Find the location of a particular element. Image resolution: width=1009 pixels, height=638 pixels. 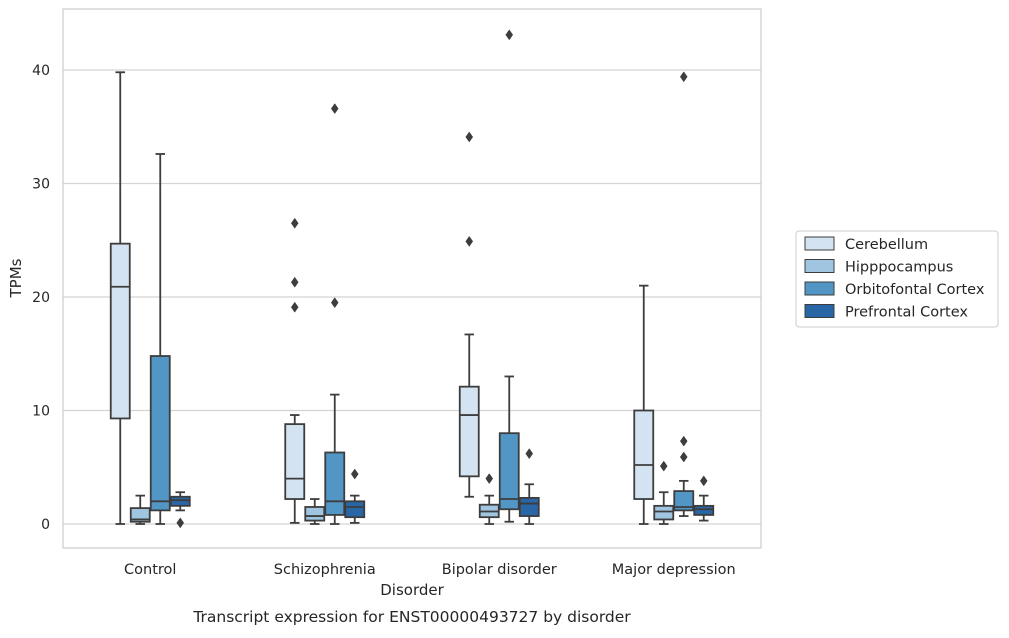

legend-frame is located at coordinates (897, 279).